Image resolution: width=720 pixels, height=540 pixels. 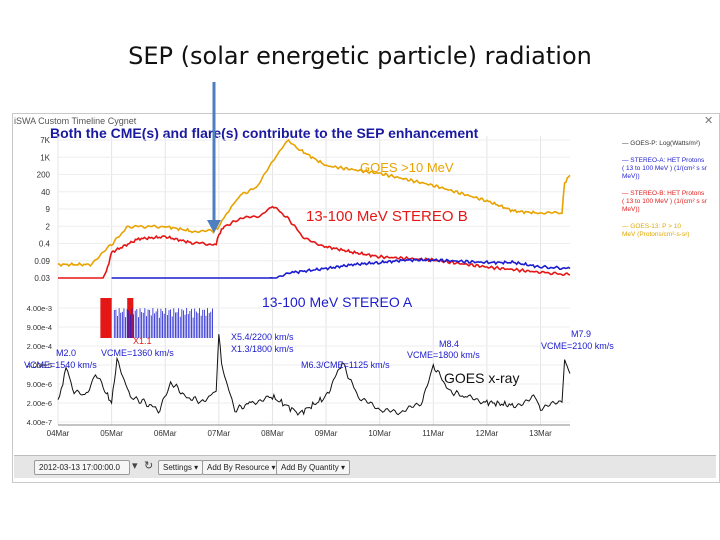 I want to click on legend-entry: — GOES-13: P > 10 MeV (Protons/cm²-s-sr), so click(x=668, y=231).